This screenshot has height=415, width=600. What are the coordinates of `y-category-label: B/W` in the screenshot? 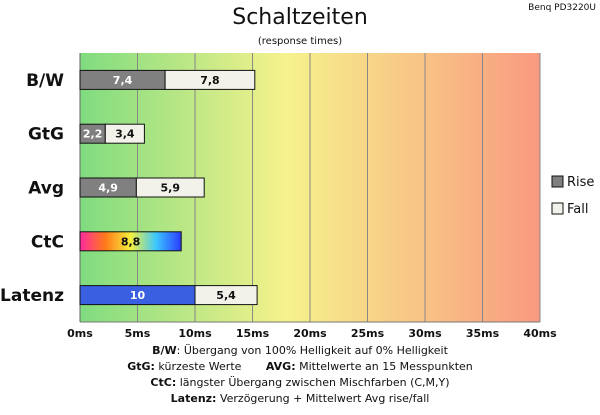 It's located at (45, 81).